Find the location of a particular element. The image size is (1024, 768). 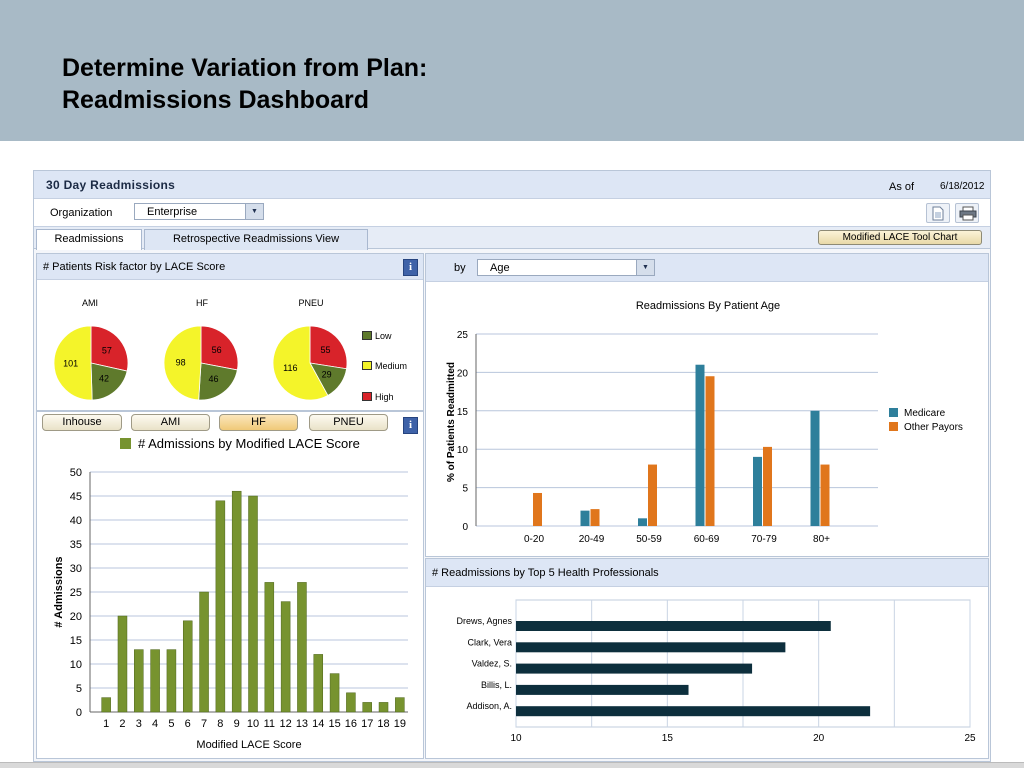

x-tick-label: 10 is located at coordinates (516, 738).